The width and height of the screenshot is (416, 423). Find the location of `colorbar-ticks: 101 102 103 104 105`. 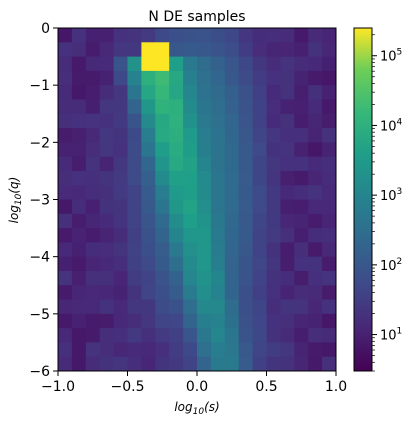

colorbar-ticks: 101 102 103 104 105 is located at coordinates (387, 203).